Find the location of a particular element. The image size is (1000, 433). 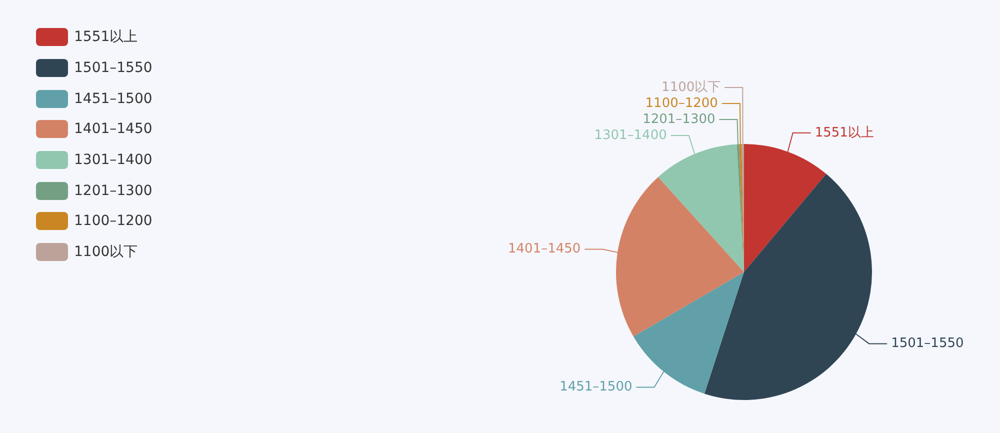

legend-label: 1551以上 is located at coordinates (106, 37).